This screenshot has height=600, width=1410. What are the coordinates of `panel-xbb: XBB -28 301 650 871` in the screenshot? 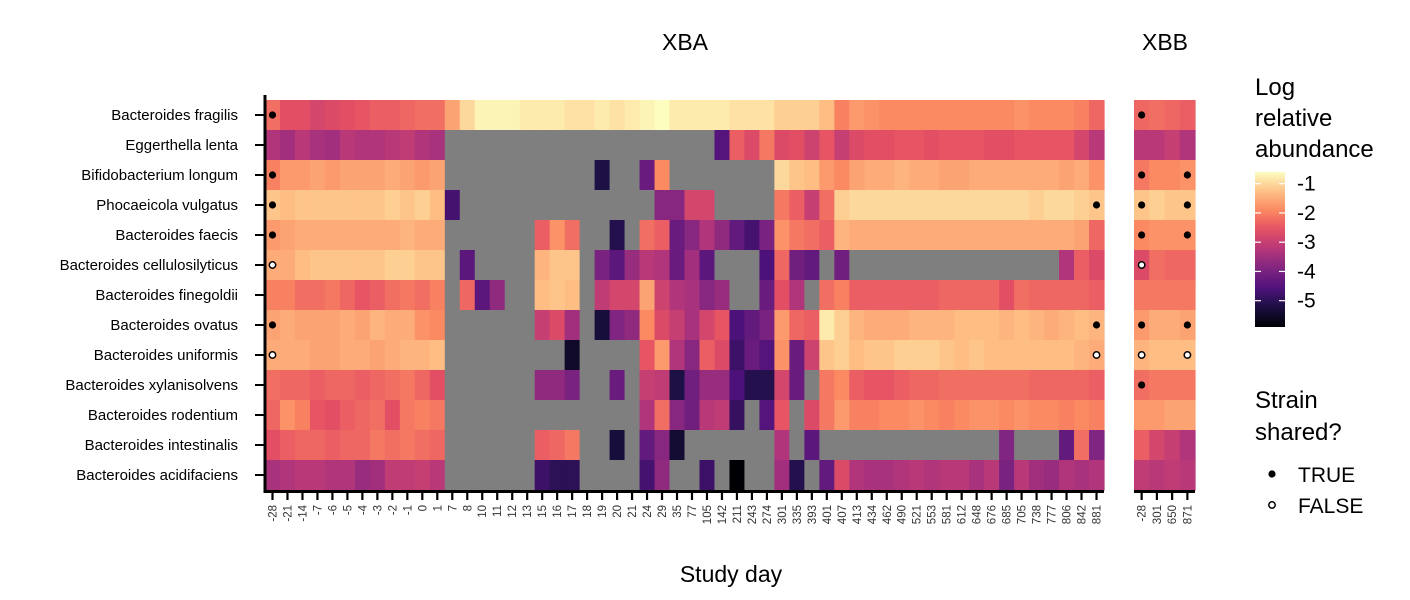 It's located at (1165, 276).